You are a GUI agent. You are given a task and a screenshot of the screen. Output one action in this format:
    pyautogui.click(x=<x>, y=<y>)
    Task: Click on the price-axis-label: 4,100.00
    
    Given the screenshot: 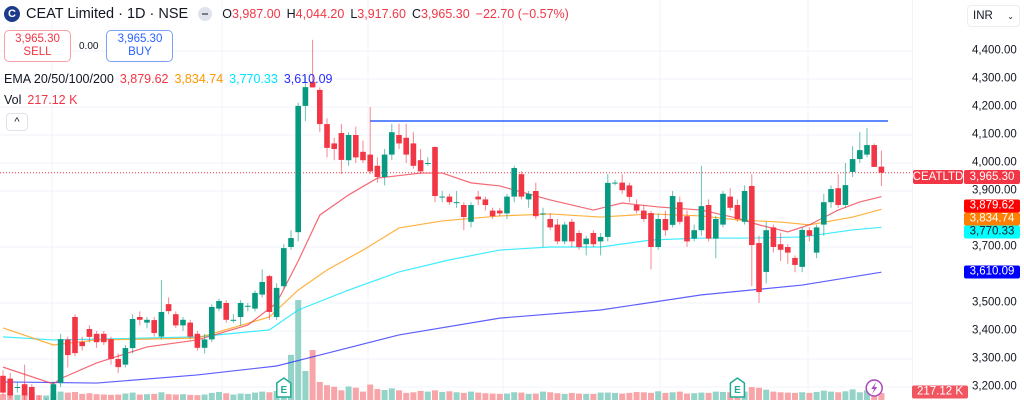 What is the action you would take?
    pyautogui.click(x=994, y=134)
    